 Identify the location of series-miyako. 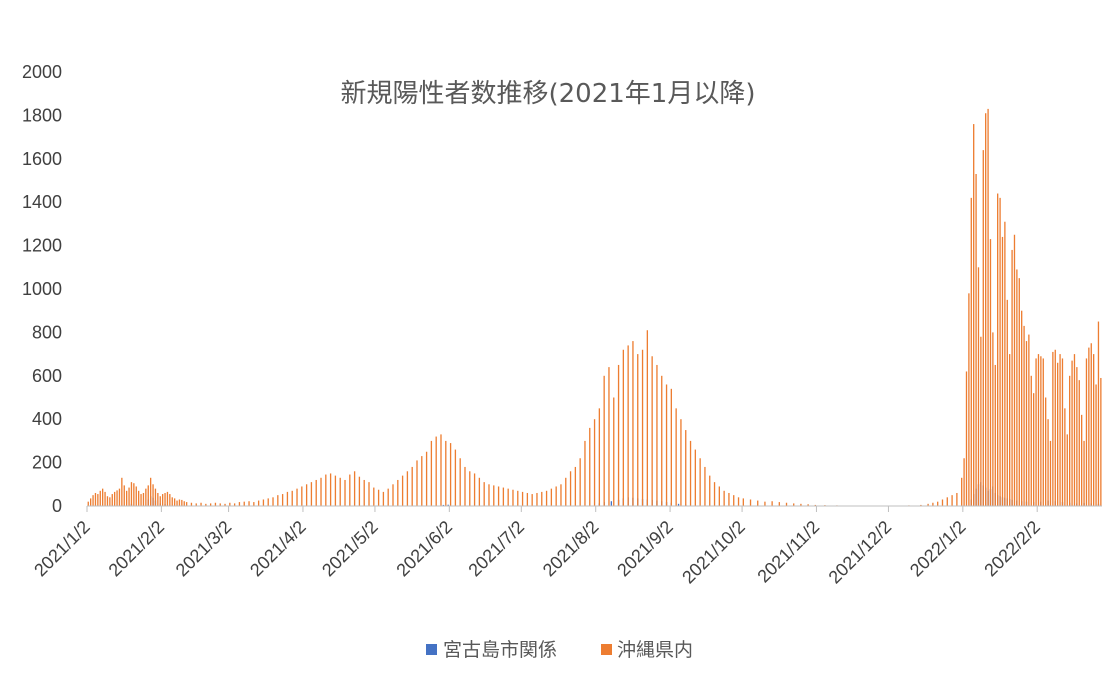
(615, 494).